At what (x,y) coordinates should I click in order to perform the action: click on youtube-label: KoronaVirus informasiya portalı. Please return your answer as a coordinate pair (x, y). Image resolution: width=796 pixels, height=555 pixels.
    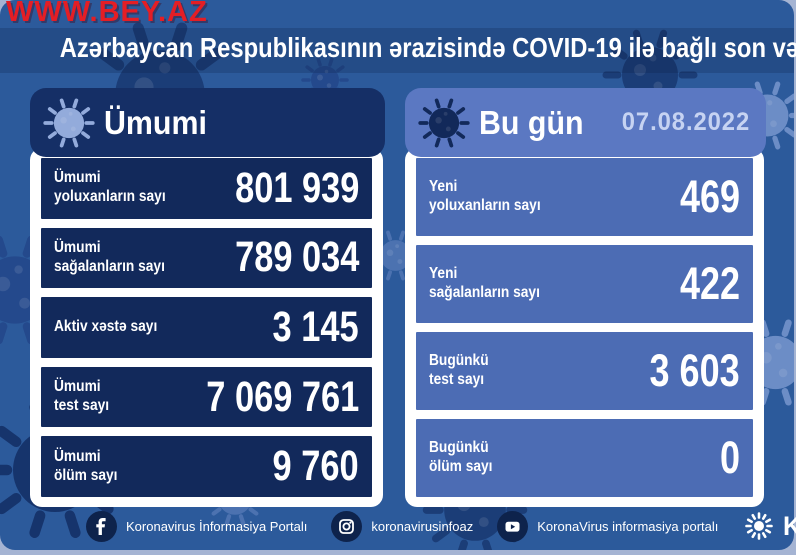
    Looking at the image, I should click on (628, 526).